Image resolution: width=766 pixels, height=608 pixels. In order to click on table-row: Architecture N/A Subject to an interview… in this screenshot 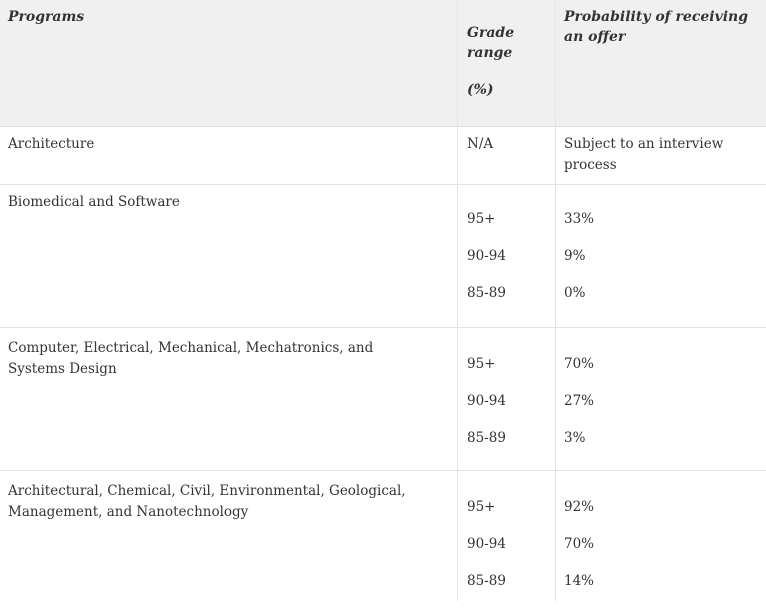, I will do `click(383, 156)`.